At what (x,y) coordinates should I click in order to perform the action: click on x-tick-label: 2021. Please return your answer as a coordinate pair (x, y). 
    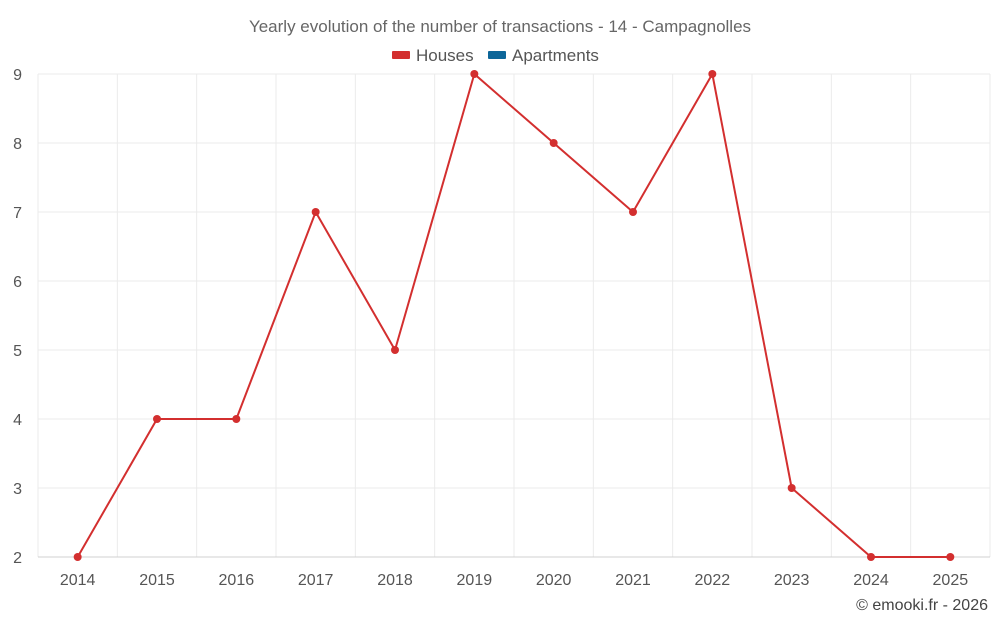
    Looking at the image, I should click on (633, 580).